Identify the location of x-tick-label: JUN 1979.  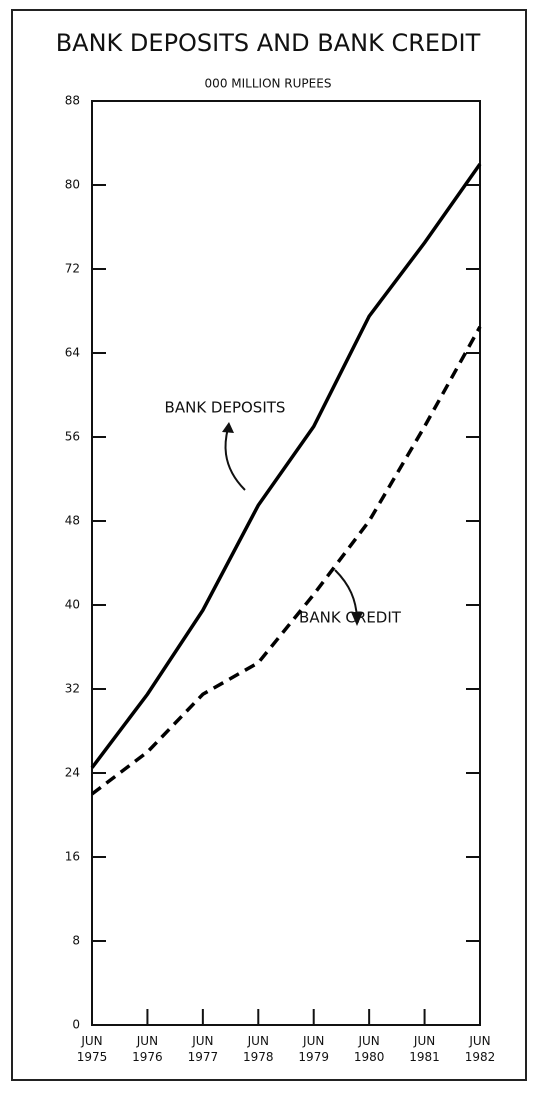
(313, 1049).